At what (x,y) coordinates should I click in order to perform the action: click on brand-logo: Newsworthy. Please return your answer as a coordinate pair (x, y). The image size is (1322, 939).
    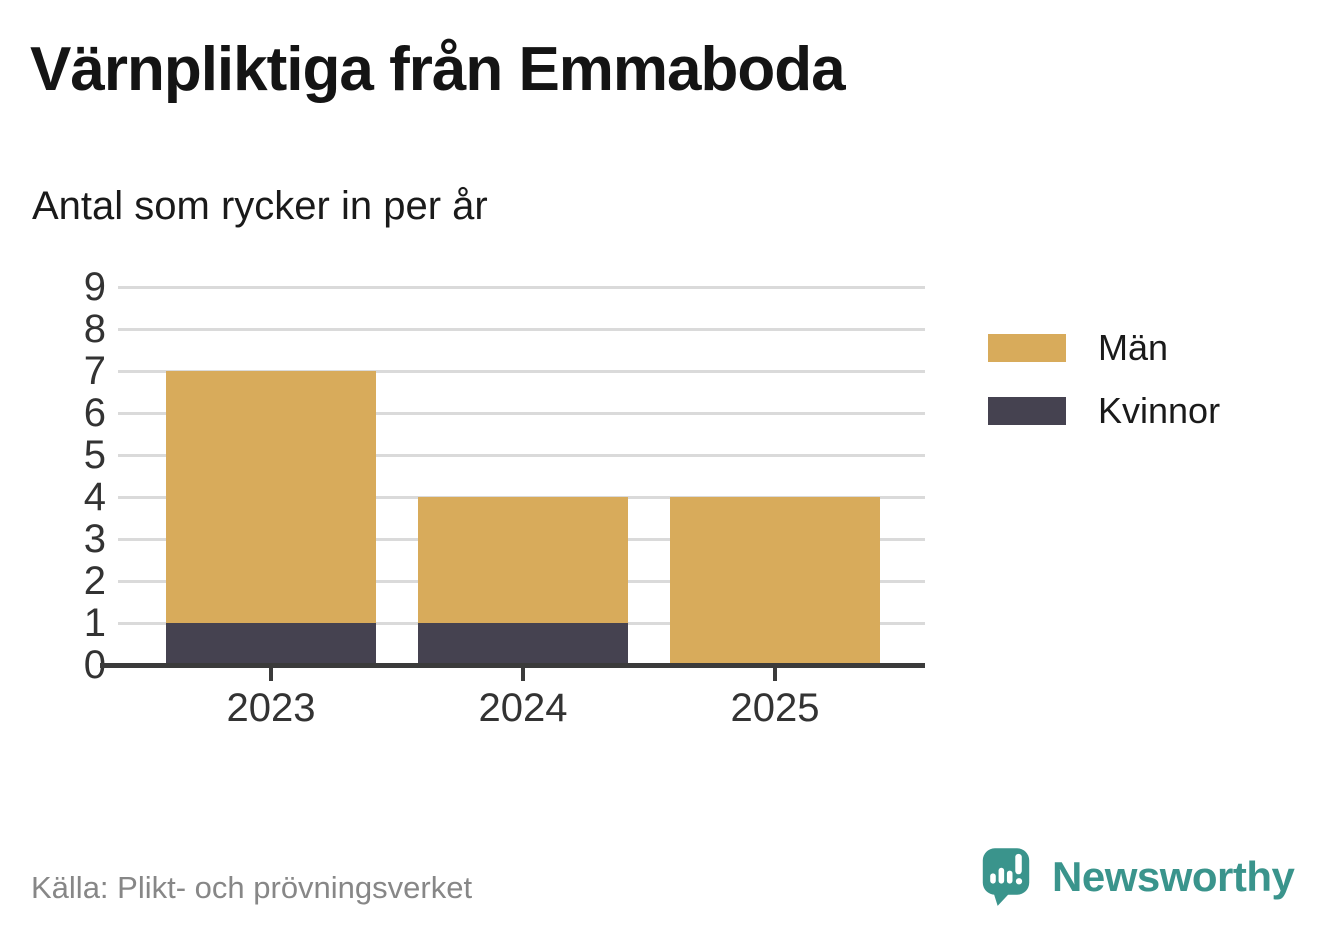
    Looking at the image, I should click on (1137, 878).